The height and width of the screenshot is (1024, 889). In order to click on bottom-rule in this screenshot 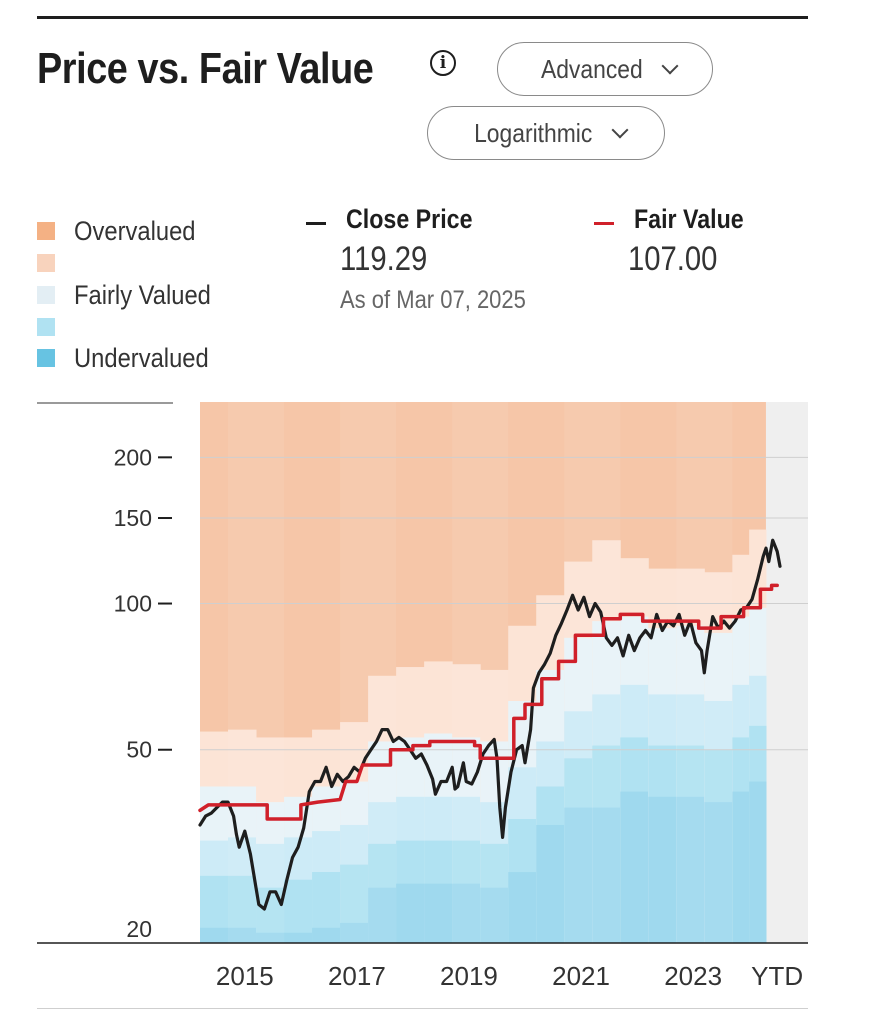, I will do `click(422, 1008)`.